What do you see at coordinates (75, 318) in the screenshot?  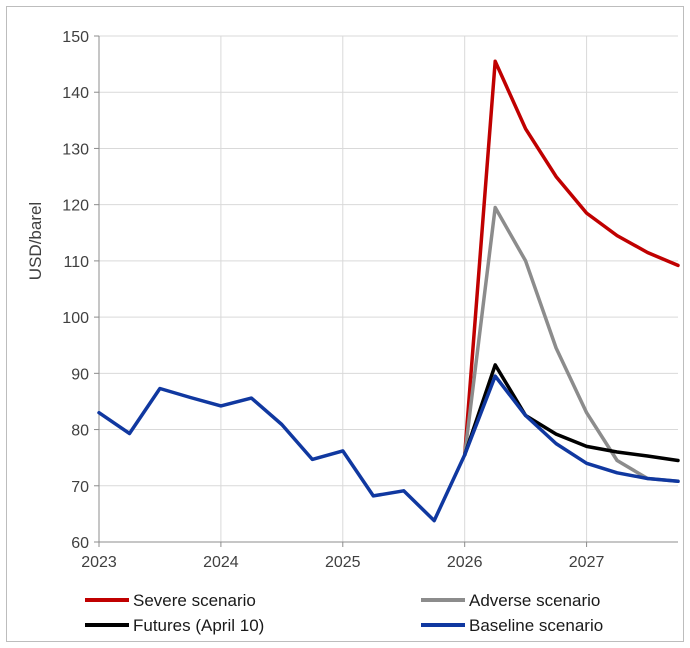 I see `y-tick-label: 100` at bounding box center [75, 318].